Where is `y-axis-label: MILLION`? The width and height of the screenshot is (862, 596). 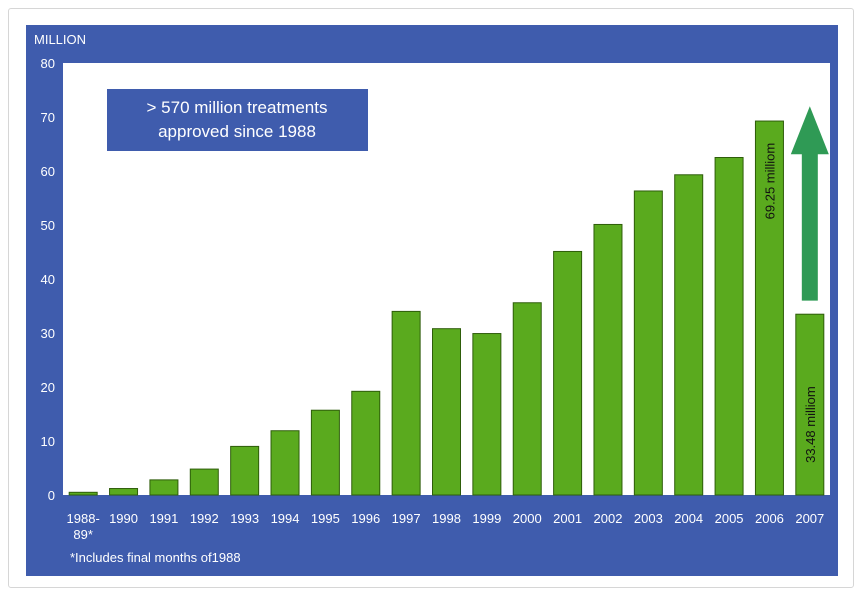
y-axis-label: MILLION is located at coordinates (60, 39).